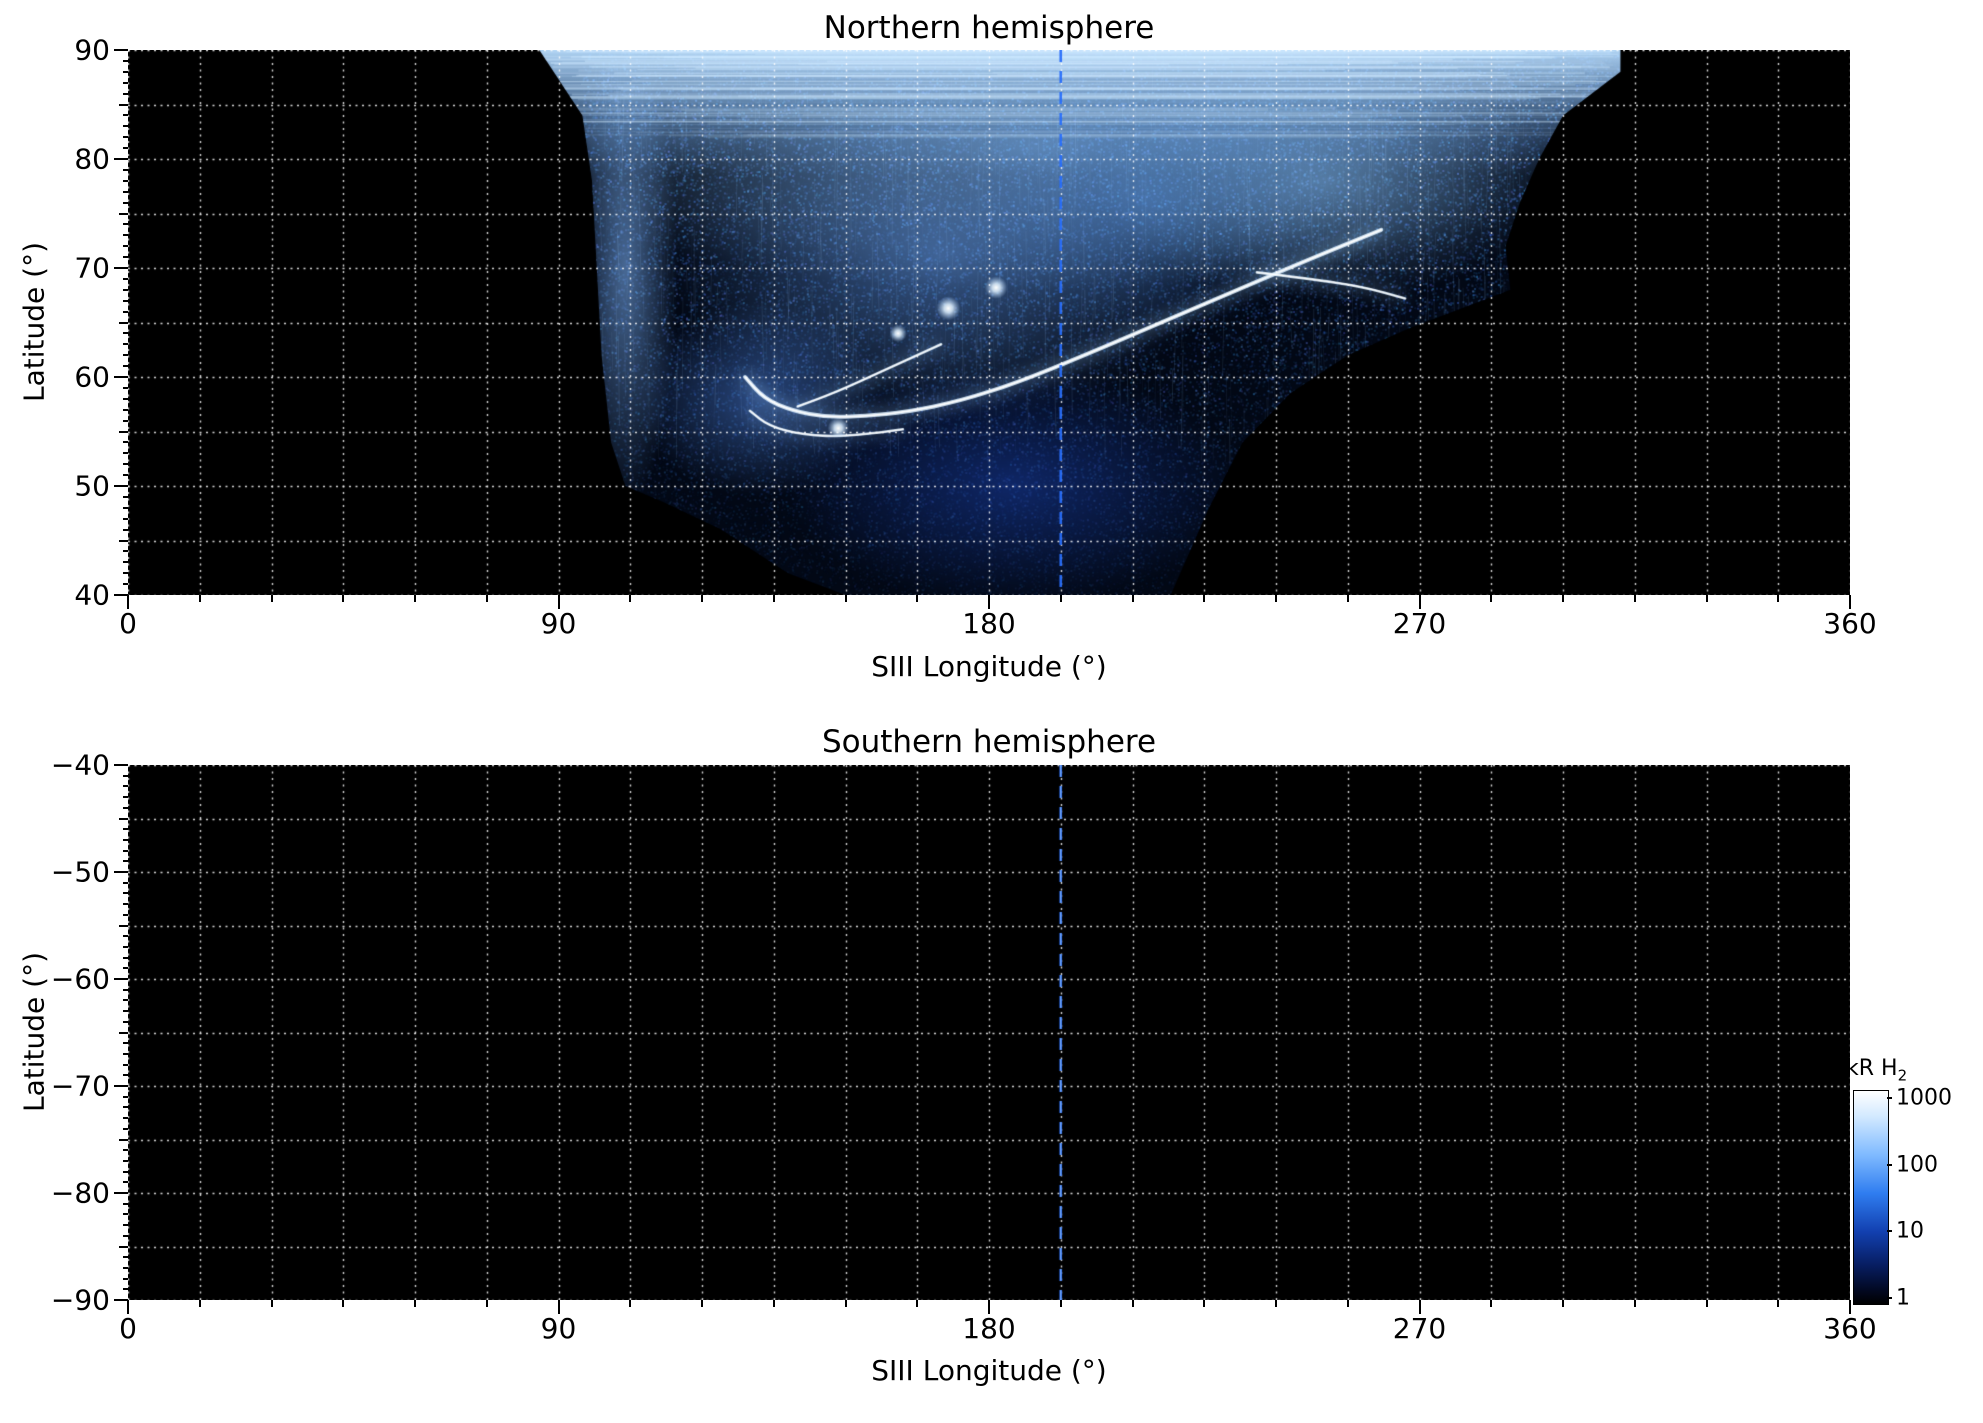 The image size is (1983, 1423). Describe the element at coordinates (92, 595) in the screenshot. I see `y-tick-label: 40` at that location.